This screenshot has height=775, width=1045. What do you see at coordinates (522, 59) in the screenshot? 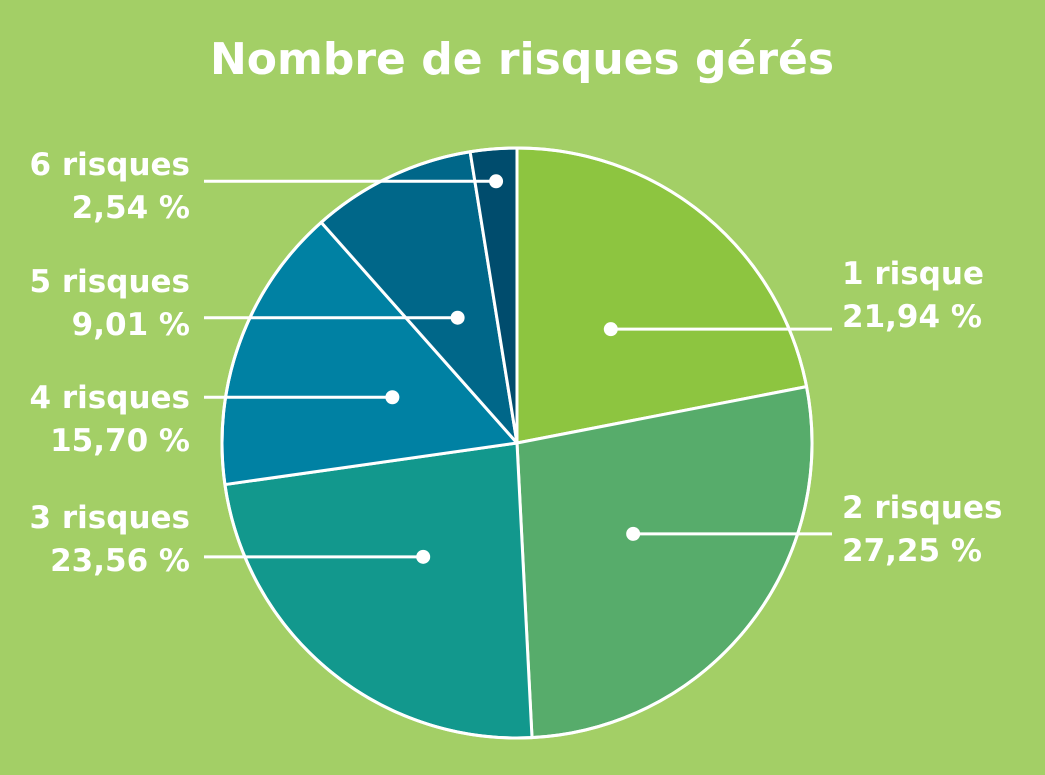
I see `chart-title: Nombre de risques gérés` at bounding box center [522, 59].